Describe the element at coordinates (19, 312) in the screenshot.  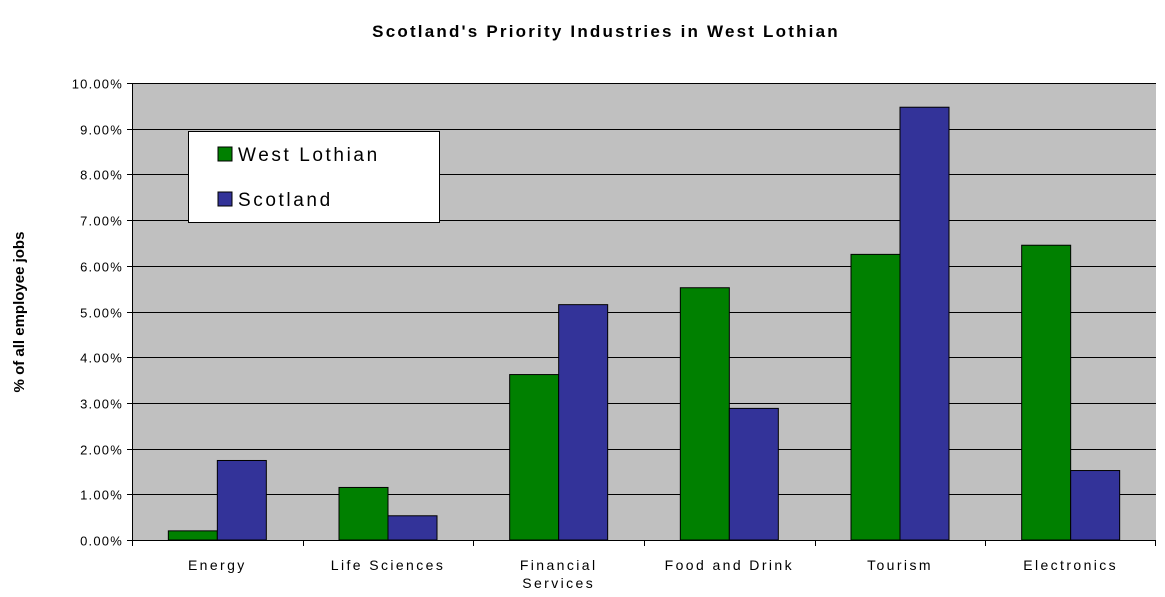
I see `y-axis-label: % of all employee jobs` at that location.